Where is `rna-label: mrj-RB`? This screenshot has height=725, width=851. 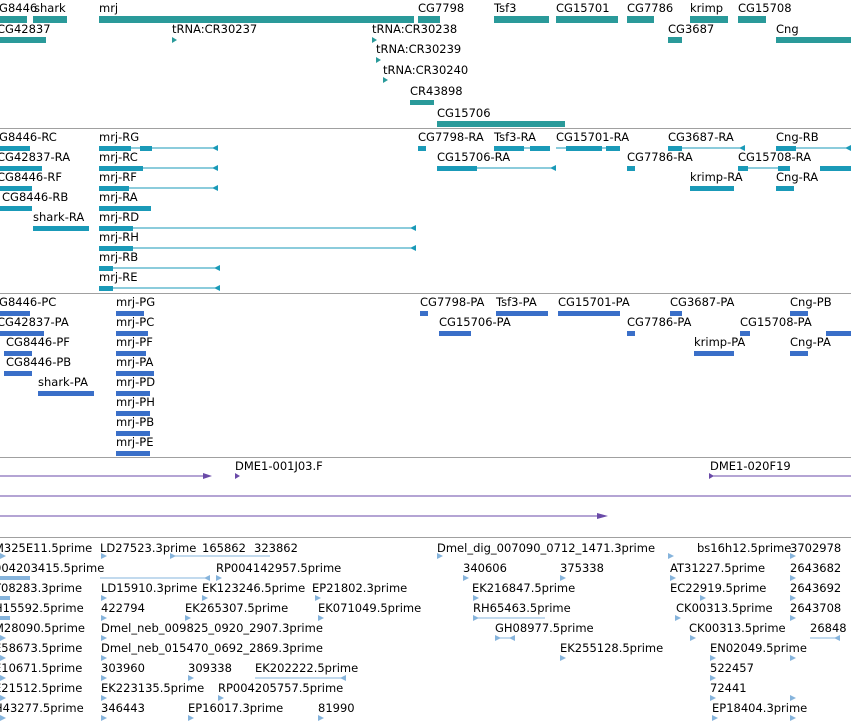 rna-label: mrj-RB is located at coordinates (119, 257).